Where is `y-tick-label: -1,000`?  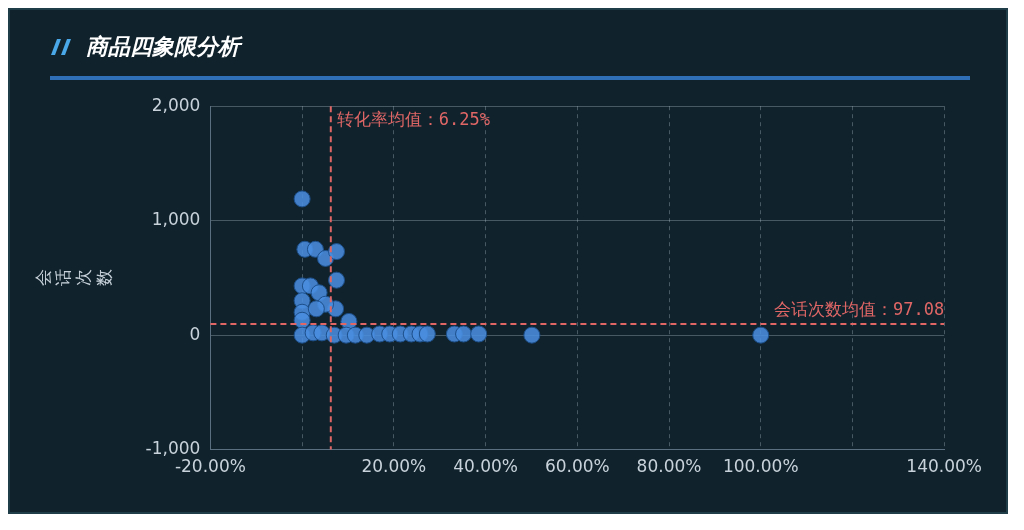
y-tick-label: -1,000 is located at coordinates (173, 448).